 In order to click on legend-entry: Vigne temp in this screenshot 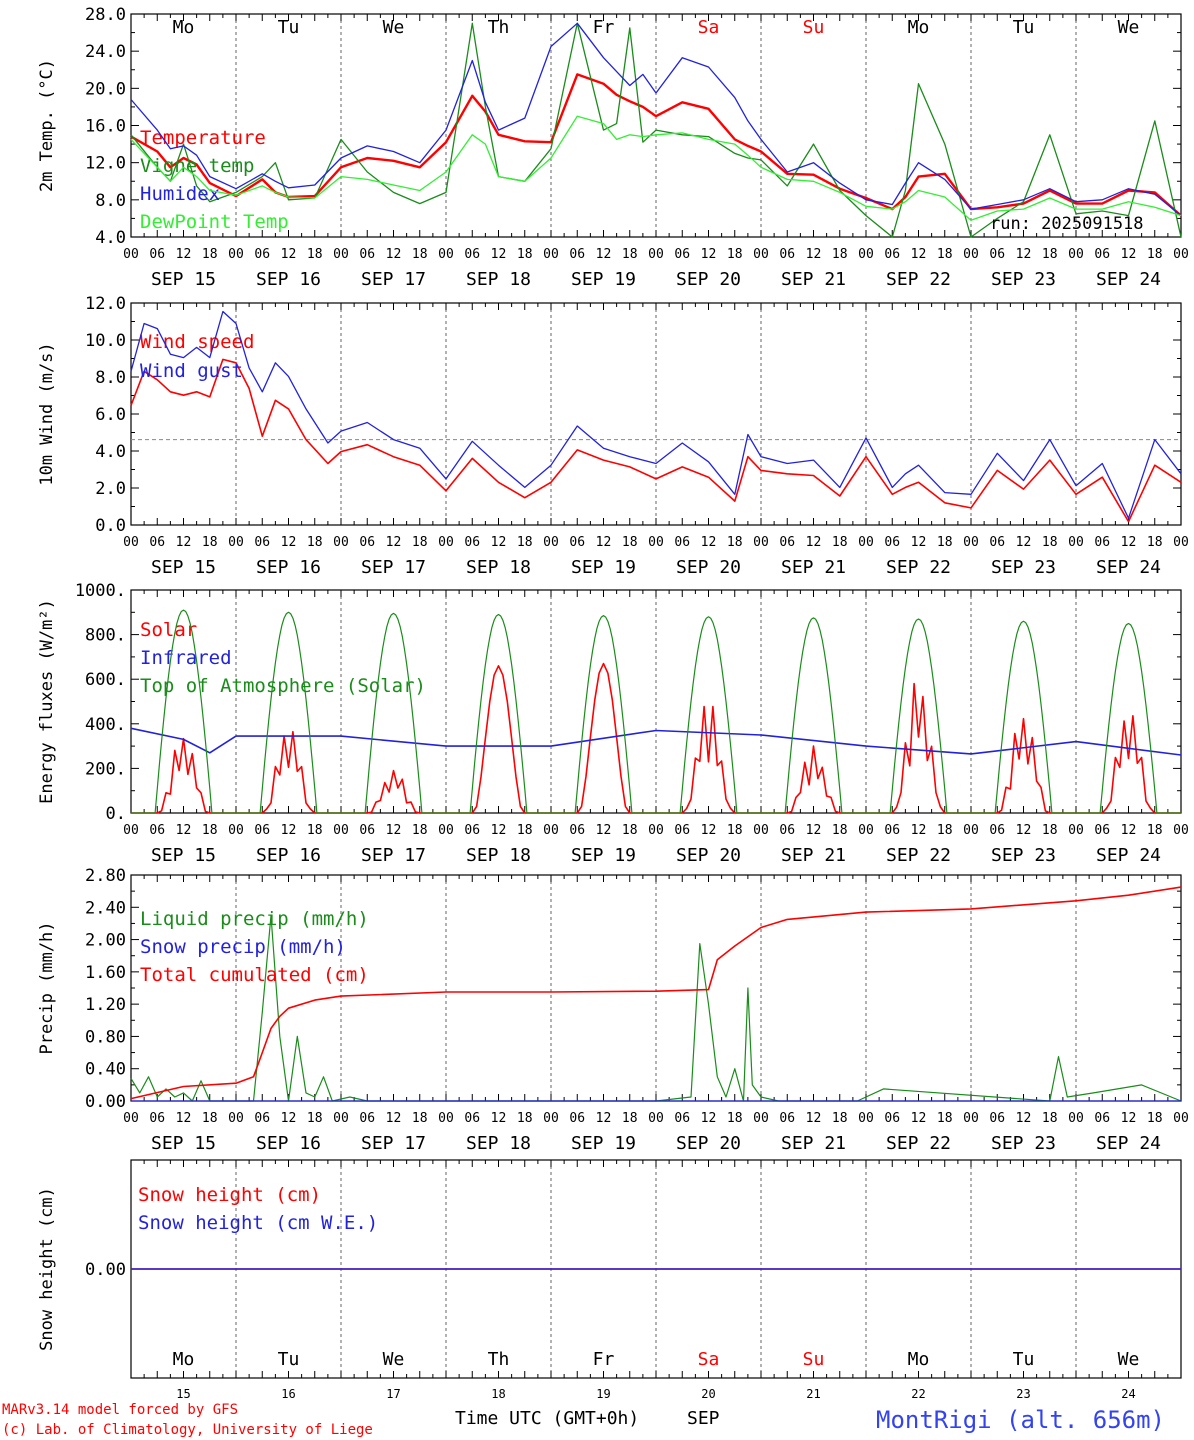, I will do `click(197, 166)`.